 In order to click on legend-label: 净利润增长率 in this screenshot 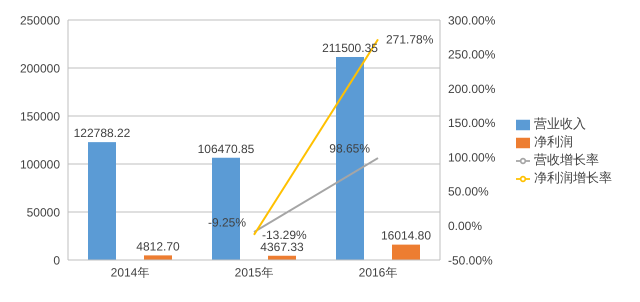, I will do `click(573, 177)`.